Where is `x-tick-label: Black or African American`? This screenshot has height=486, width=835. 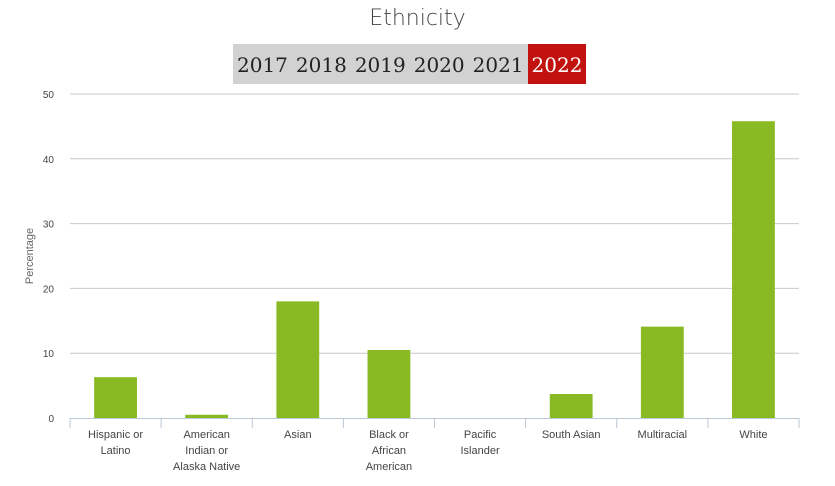
x-tick-label: Black or African American is located at coordinates (389, 451).